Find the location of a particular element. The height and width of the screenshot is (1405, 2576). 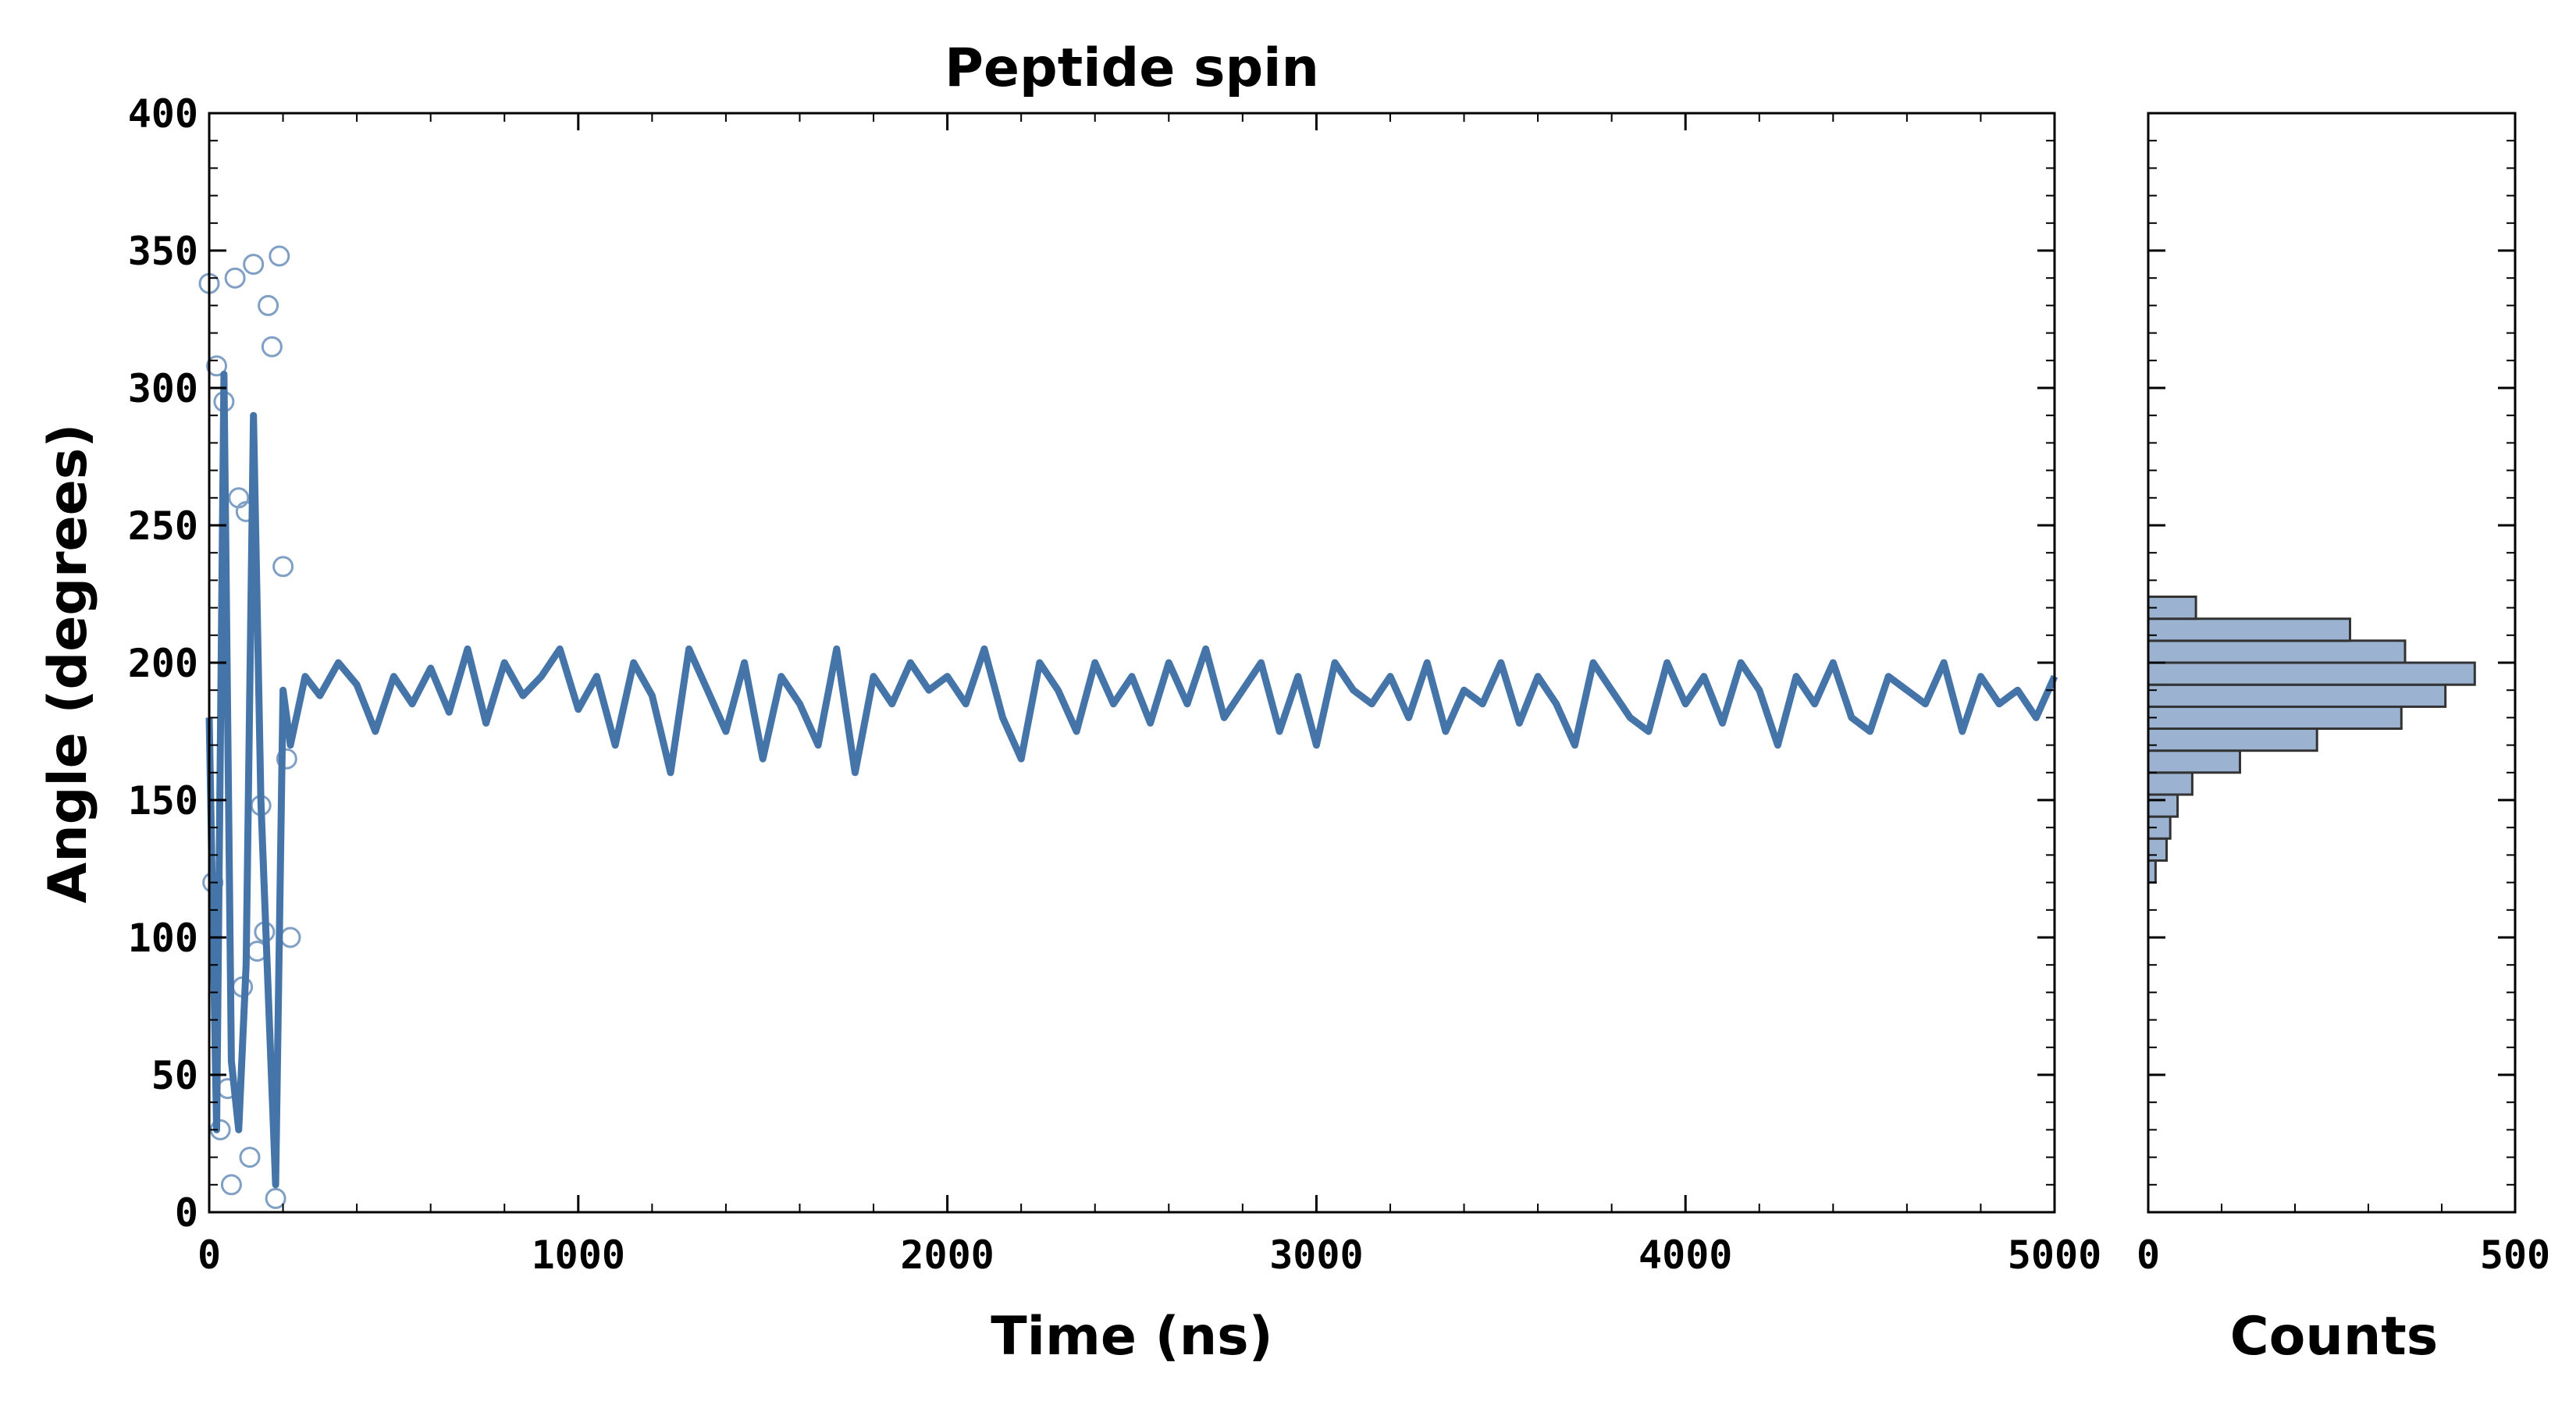

histogram-axis-ticks: 0 500 is located at coordinates (2343, 709).